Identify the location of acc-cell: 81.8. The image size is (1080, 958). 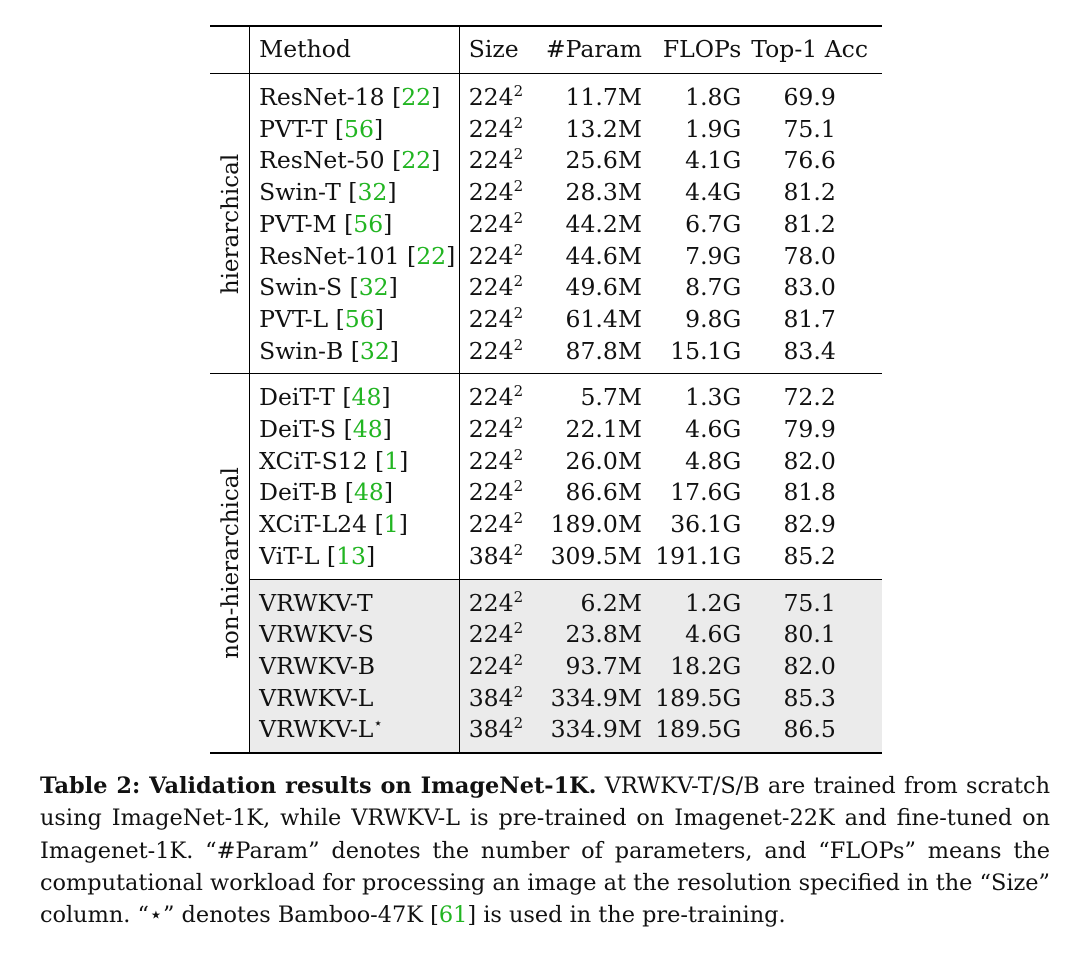
(809, 492).